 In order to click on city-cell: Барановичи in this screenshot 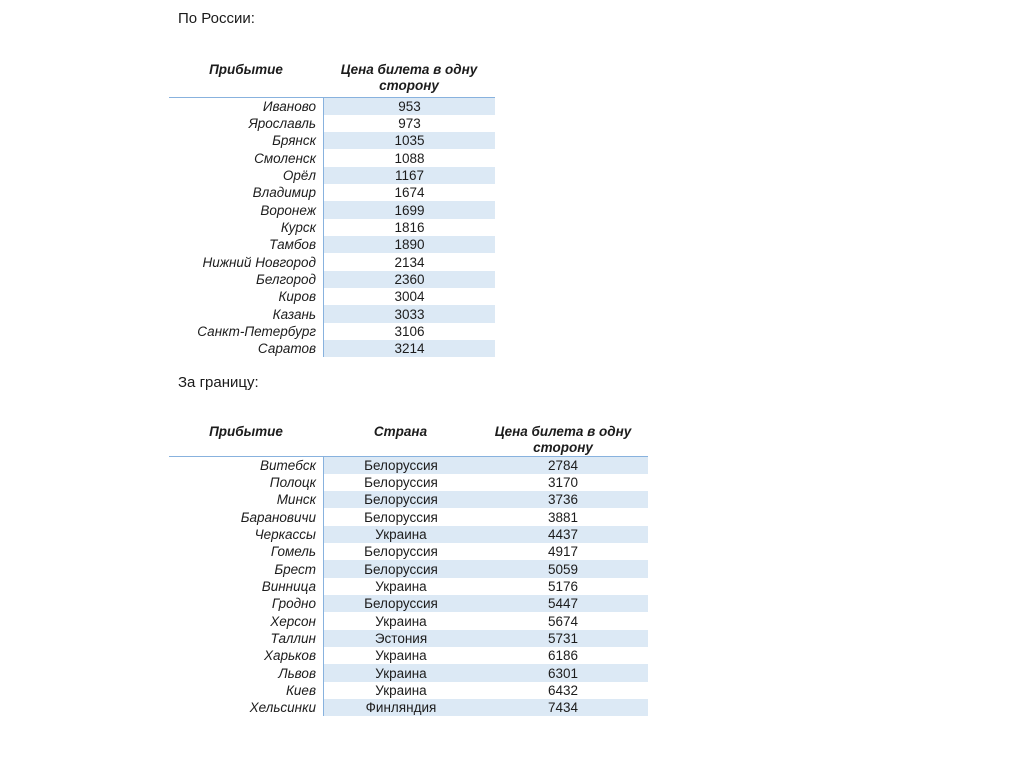, I will do `click(278, 517)`.